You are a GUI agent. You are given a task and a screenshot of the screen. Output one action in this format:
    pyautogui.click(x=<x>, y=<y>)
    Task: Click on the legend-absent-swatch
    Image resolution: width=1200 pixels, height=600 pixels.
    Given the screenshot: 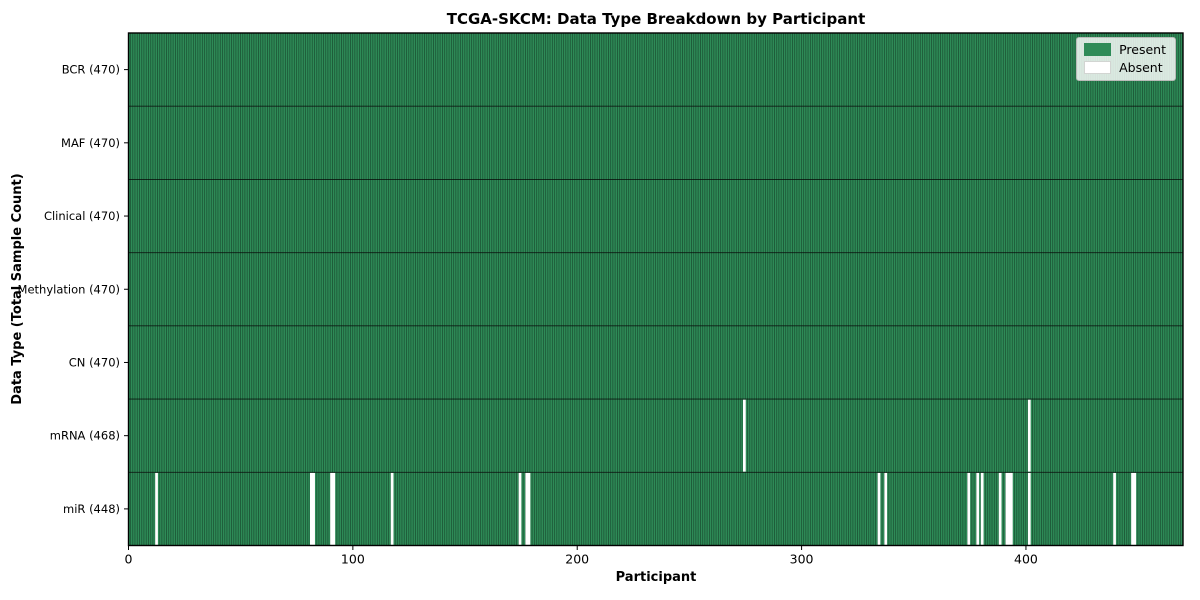 What is the action you would take?
    pyautogui.click(x=1098, y=68)
    